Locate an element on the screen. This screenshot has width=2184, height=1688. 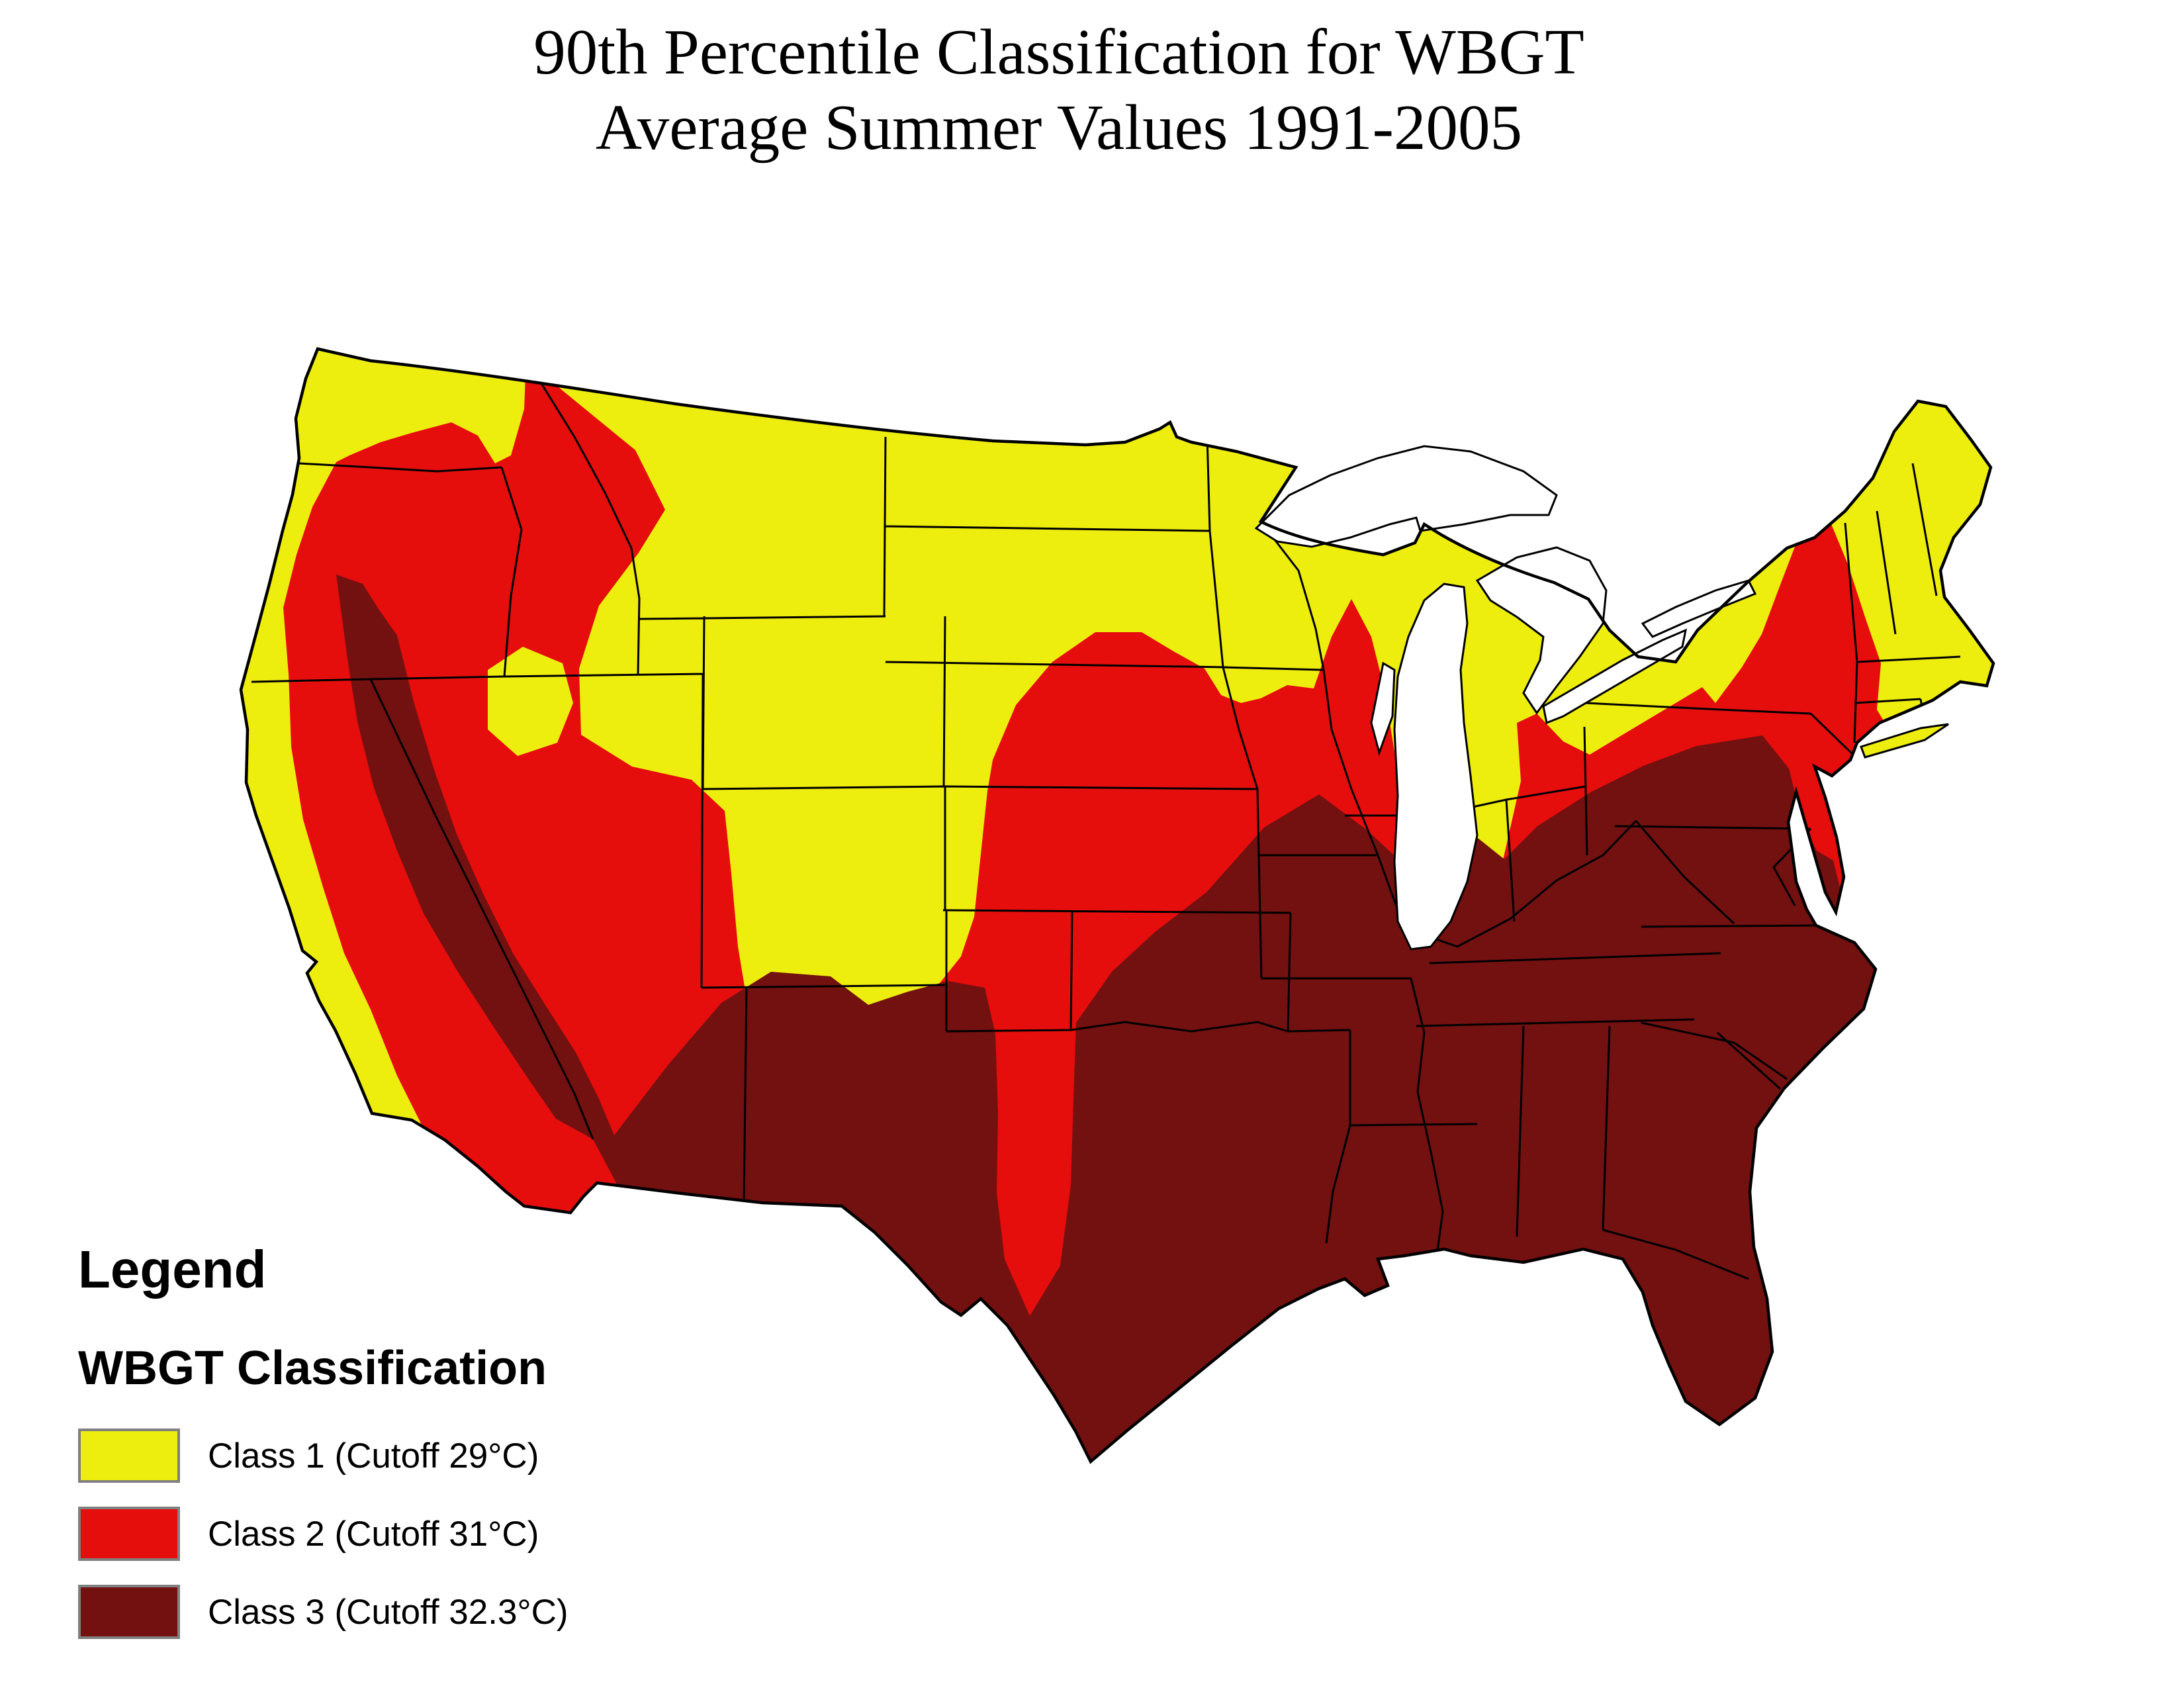
lake-huron is located at coordinates (1541, 630).